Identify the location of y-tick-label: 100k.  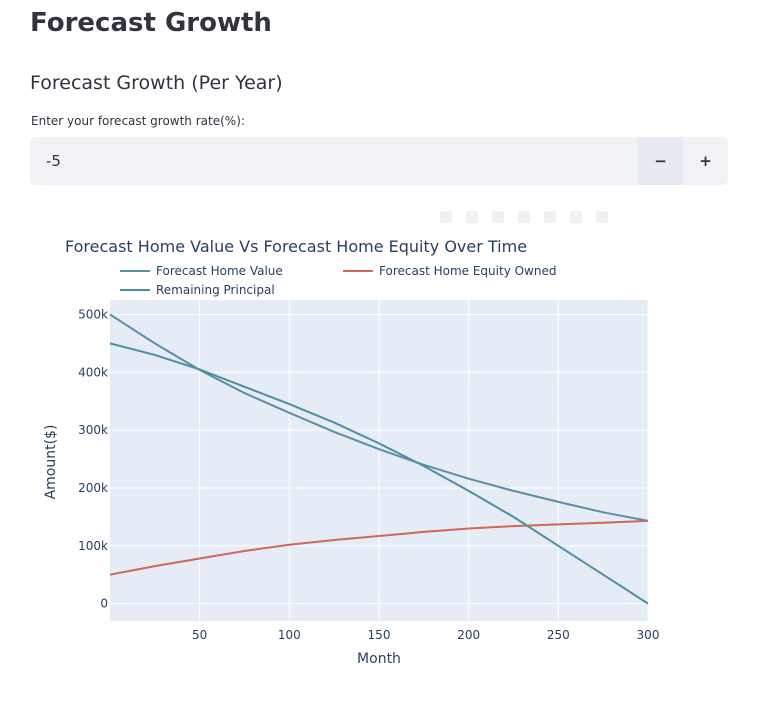
(93, 546).